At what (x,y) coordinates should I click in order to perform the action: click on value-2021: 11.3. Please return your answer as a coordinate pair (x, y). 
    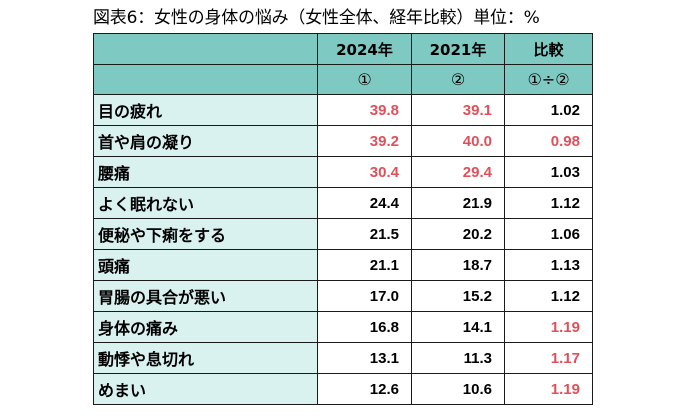
    Looking at the image, I should click on (458, 358).